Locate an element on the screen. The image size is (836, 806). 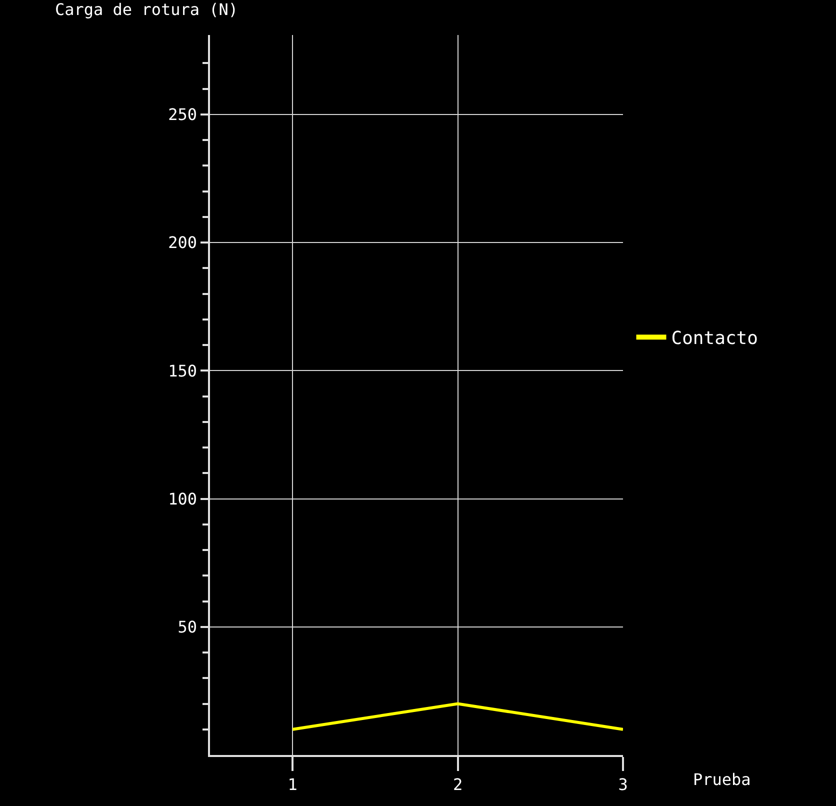
legend-label: Contacto is located at coordinates (714, 339).